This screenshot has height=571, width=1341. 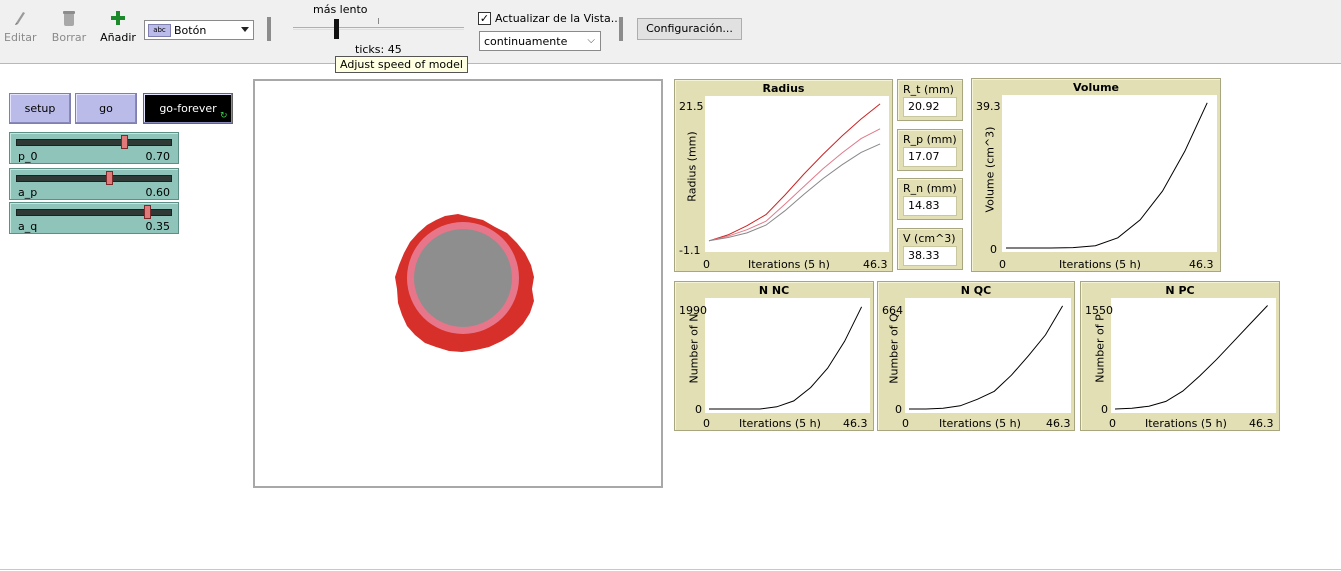 I want to click on monitor-value: 17.07, so click(x=930, y=157).